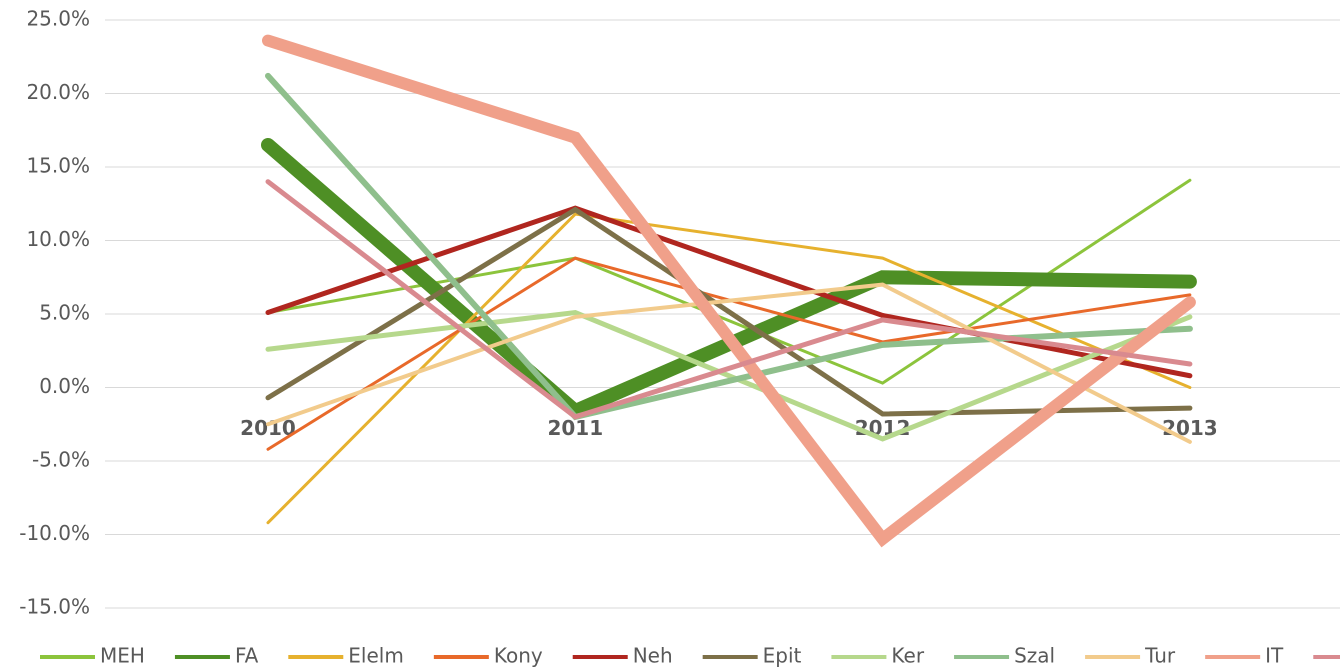  What do you see at coordinates (575, 428) in the screenshot?
I see `x-tick-label: 2011` at bounding box center [575, 428].